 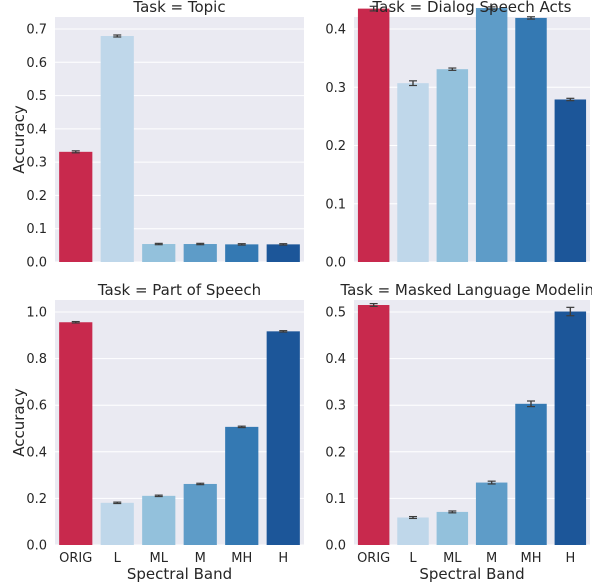 I want to click on panel-title: Task = Part of Speech, so click(x=179, y=290).